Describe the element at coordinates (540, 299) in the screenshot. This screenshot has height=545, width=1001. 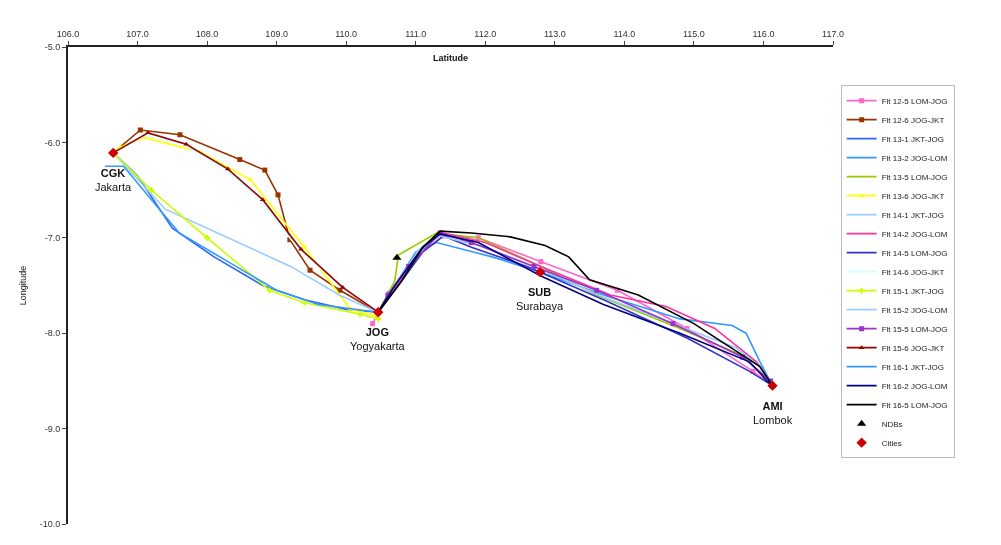
I see `annotation: SUB Surabaya` at that location.